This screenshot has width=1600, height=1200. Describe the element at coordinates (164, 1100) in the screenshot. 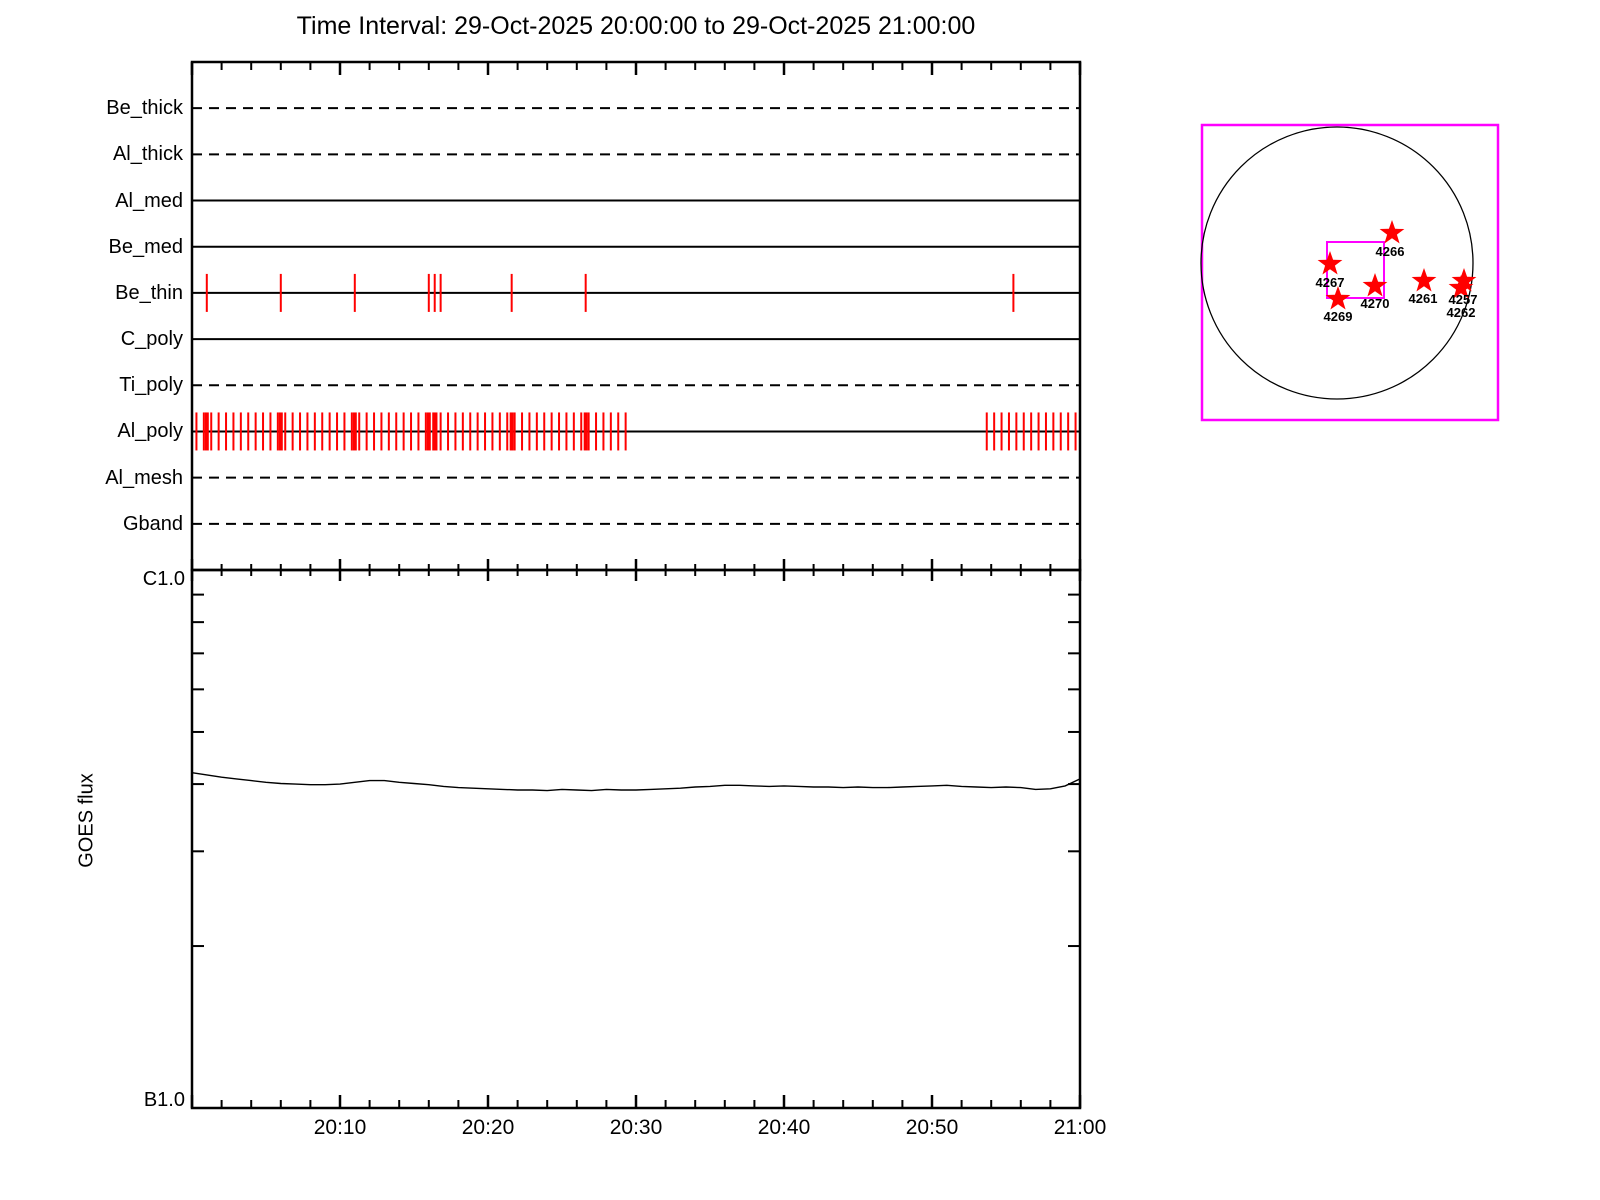

I see `goes-y-min-label: B1.0` at that location.